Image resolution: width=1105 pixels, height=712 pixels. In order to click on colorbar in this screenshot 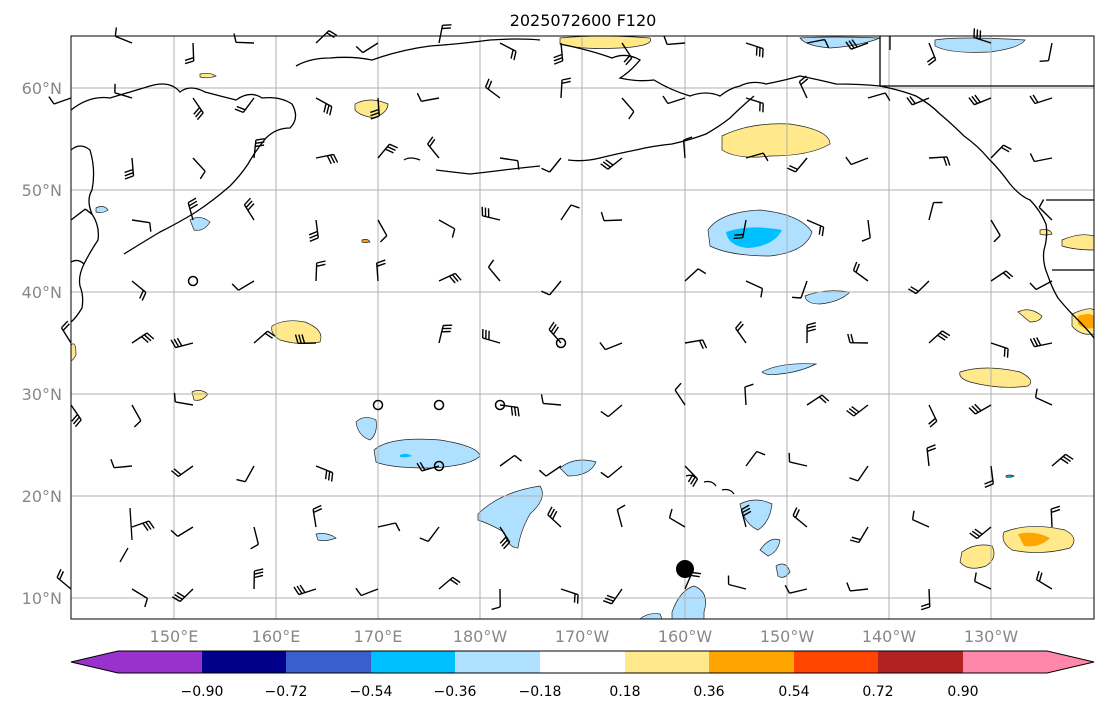, I will do `click(582, 662)`.